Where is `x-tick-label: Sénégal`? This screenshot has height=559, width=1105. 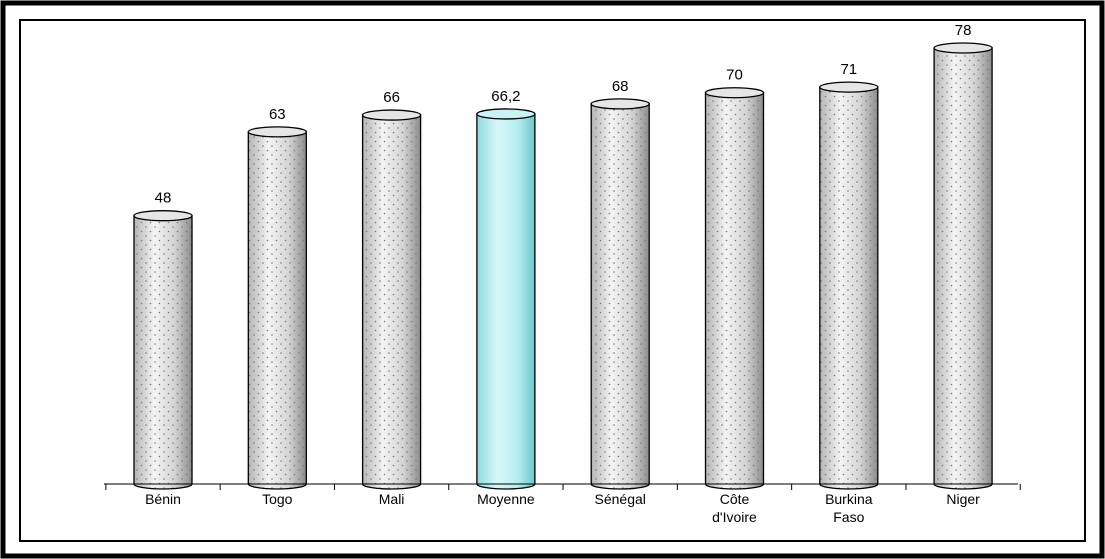
x-tick-label: Sénégal is located at coordinates (620, 499).